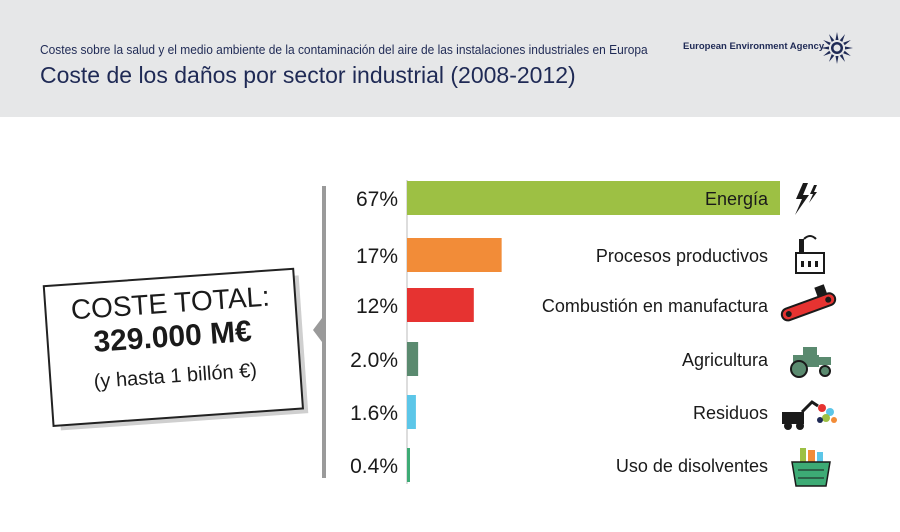 Image resolution: width=900 pixels, height=532 pixels. What do you see at coordinates (655, 306) in the screenshot?
I see `category-label-combustion: Combustión en manufactura` at bounding box center [655, 306].